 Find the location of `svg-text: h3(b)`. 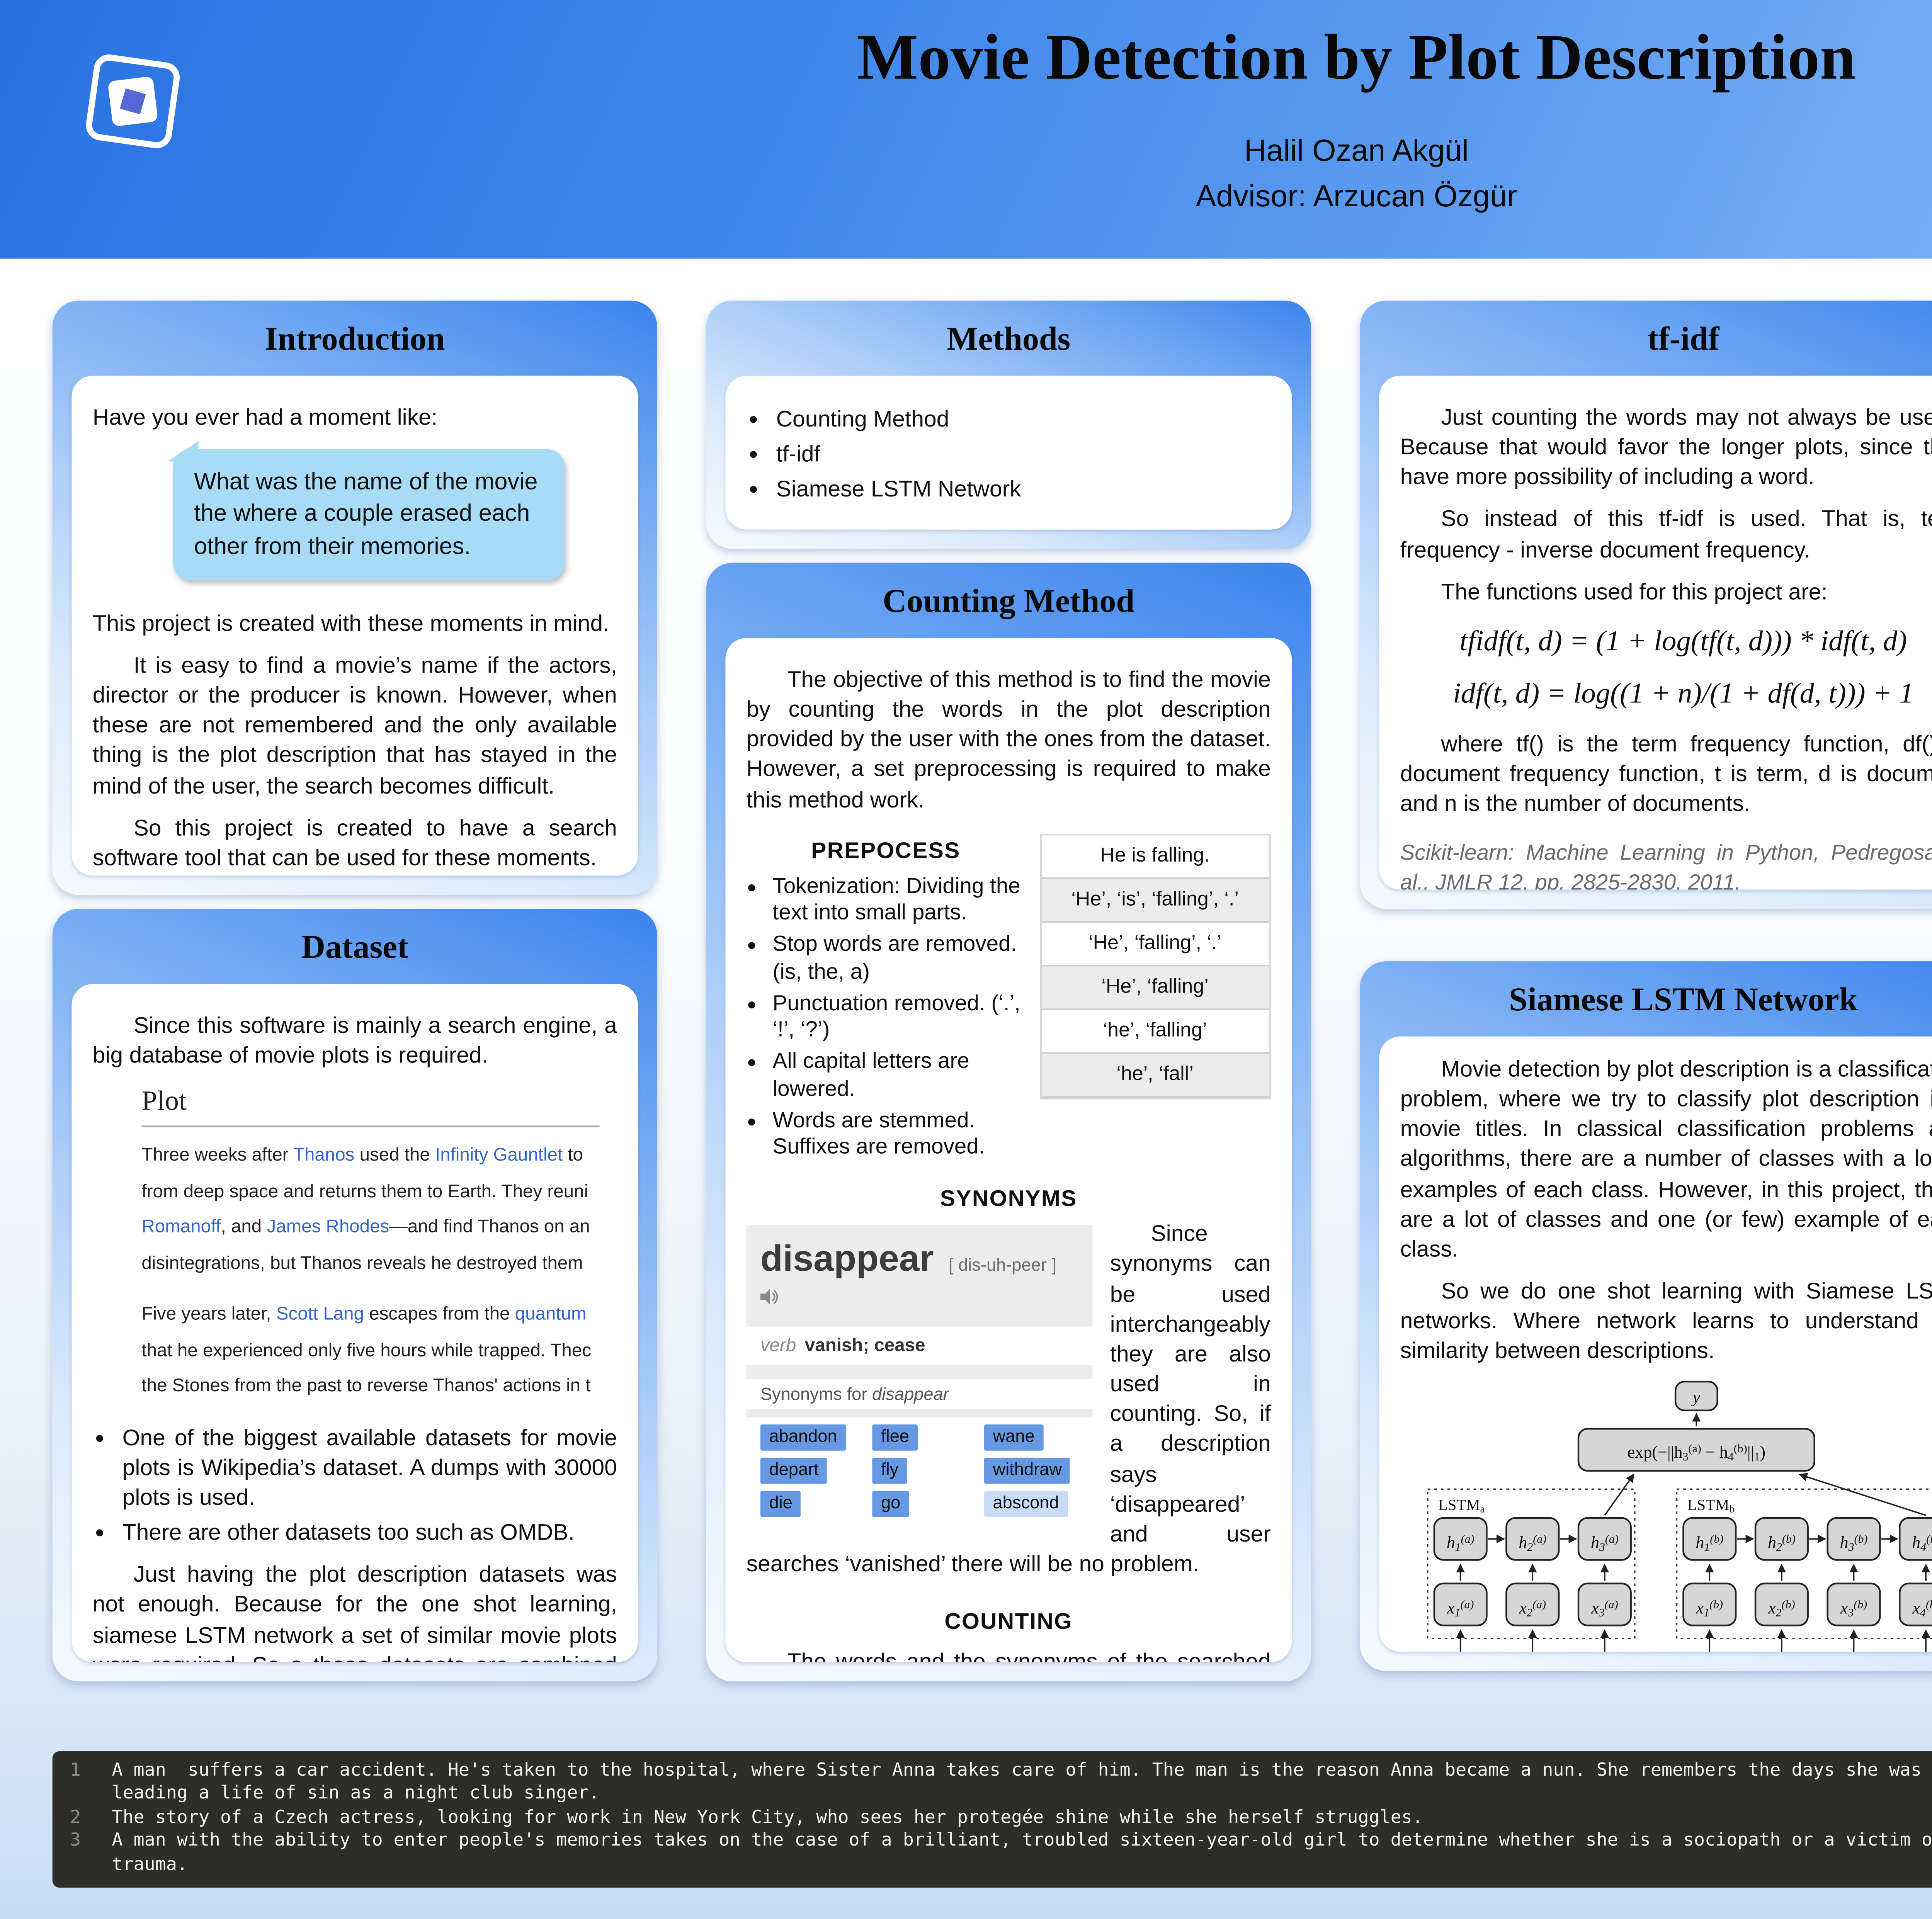

svg-text: h3(b) is located at coordinates (1854, 1542).